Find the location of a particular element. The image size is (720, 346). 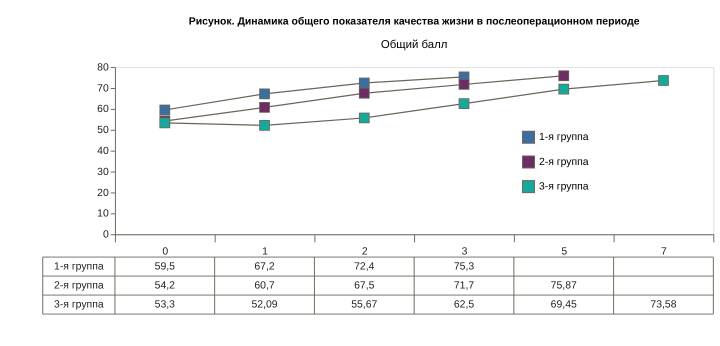

x-tick-label: 5 is located at coordinates (564, 252).